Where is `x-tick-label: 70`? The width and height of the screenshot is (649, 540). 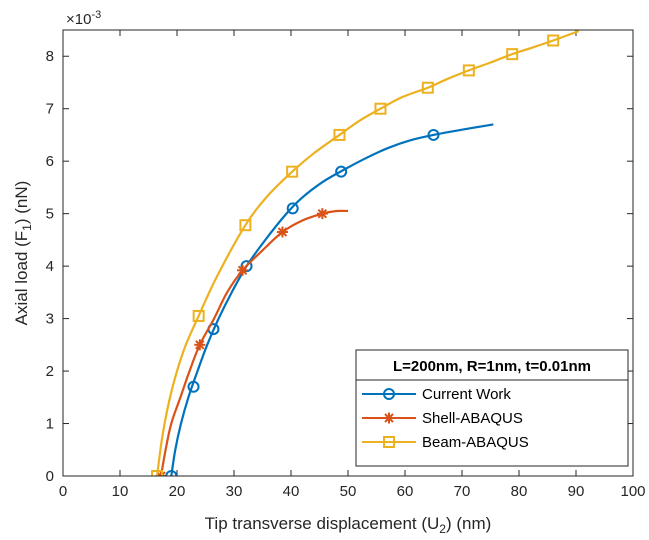 x-tick-label: 70 is located at coordinates (462, 491).